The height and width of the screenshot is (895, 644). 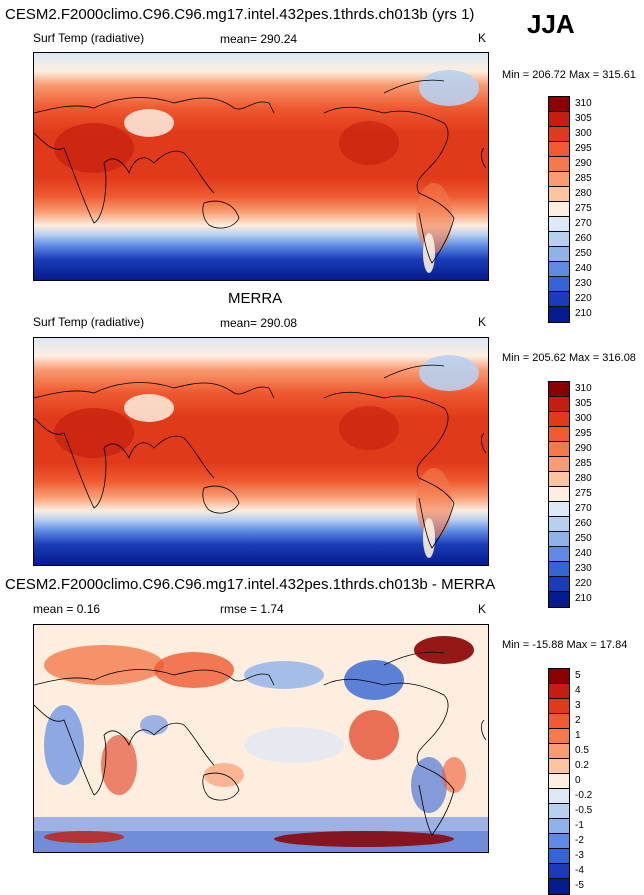 What do you see at coordinates (578, 705) in the screenshot?
I see `colorbar-tick-label: 3` at bounding box center [578, 705].